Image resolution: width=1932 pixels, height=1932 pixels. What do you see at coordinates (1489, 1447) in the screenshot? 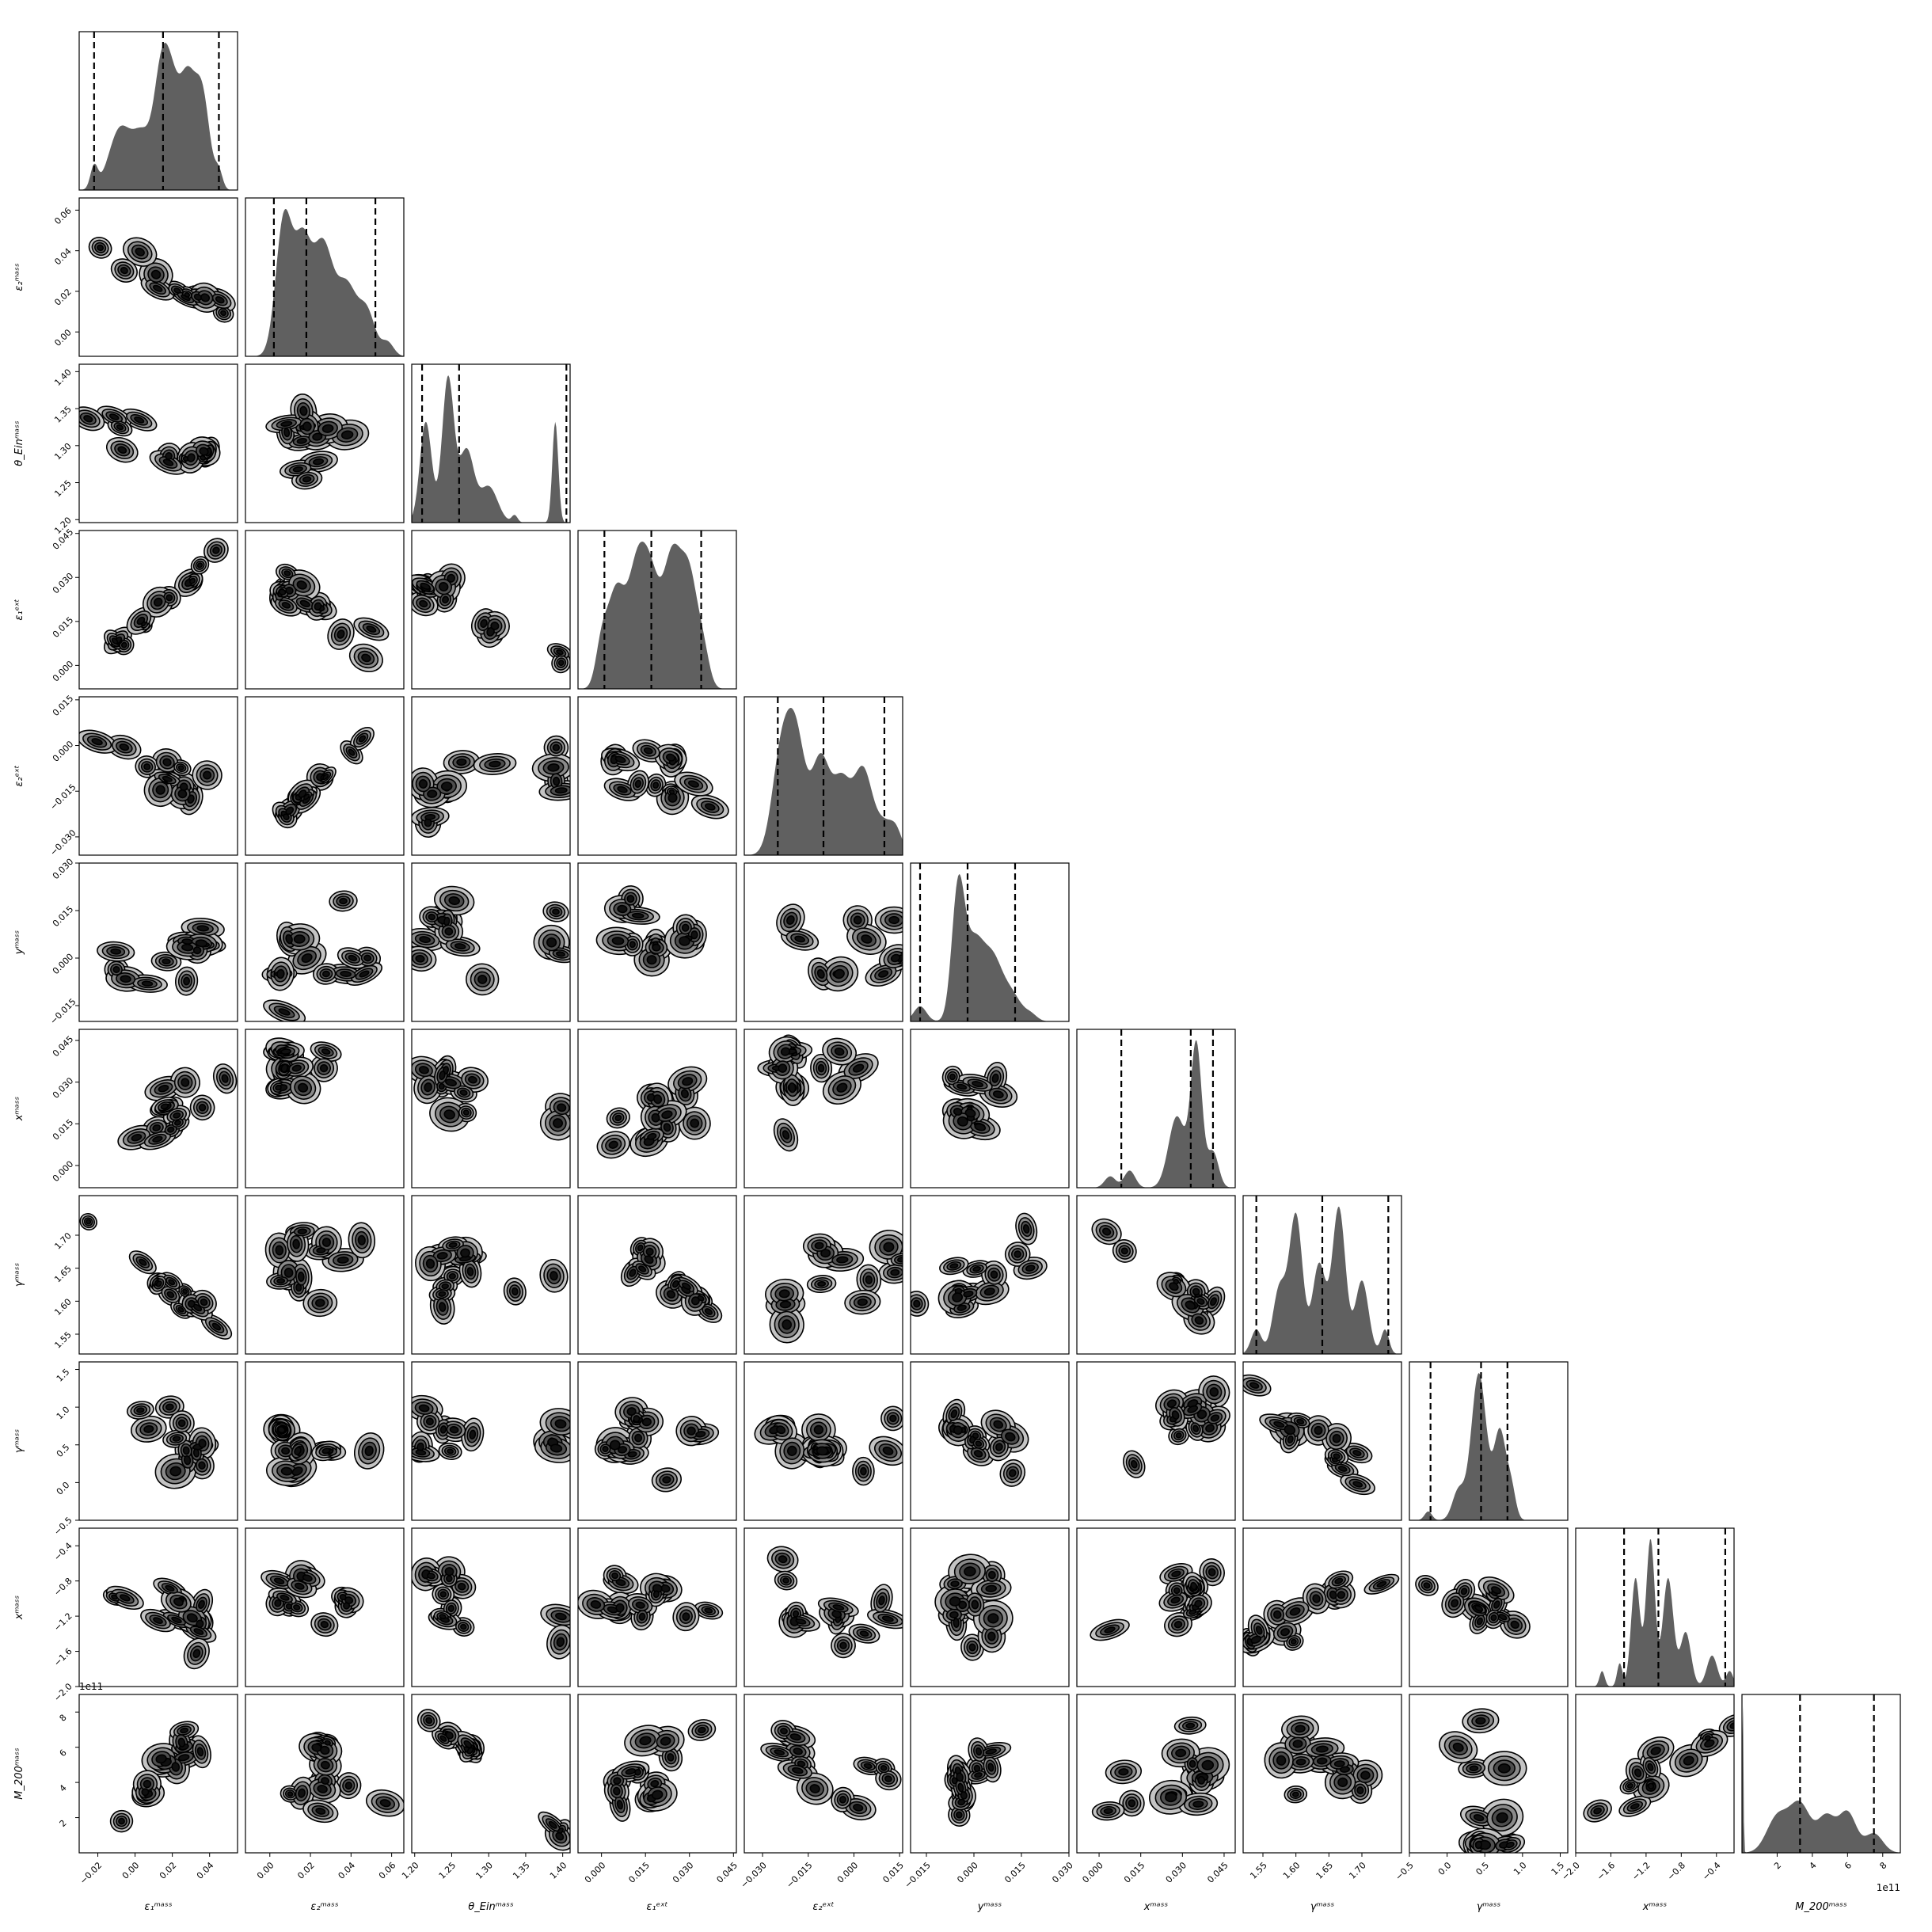
I see `marginal-density` at bounding box center [1489, 1447].